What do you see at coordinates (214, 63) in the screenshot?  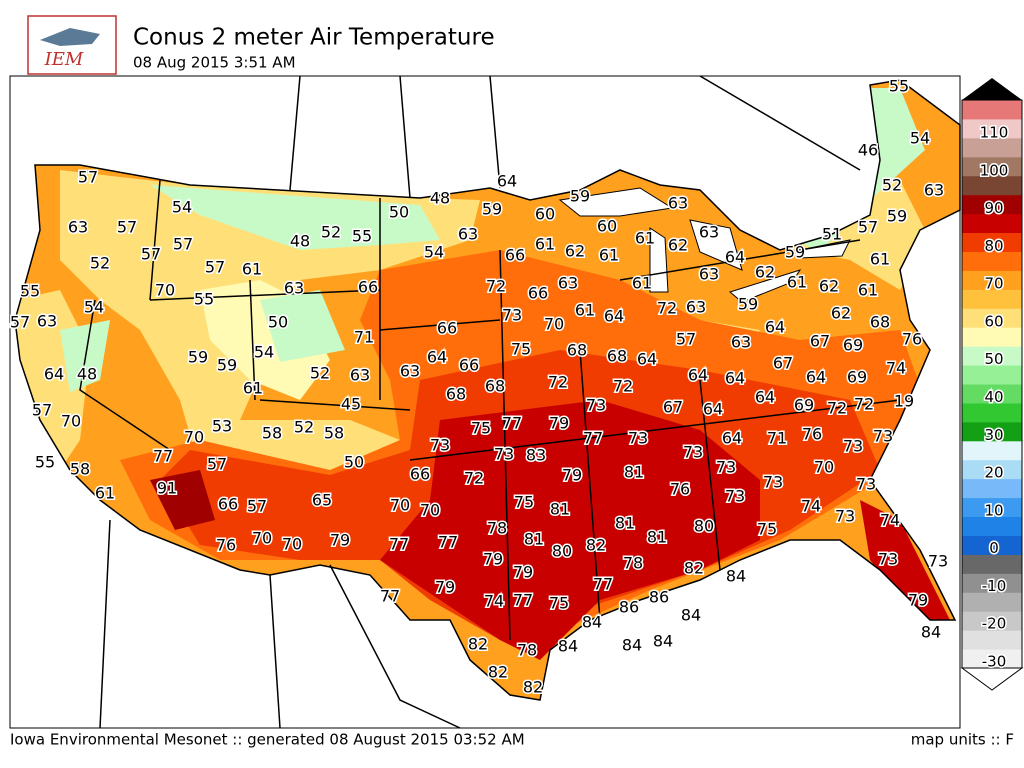 I see `subtitle: 08 Aug 2015 3:51 AM` at bounding box center [214, 63].